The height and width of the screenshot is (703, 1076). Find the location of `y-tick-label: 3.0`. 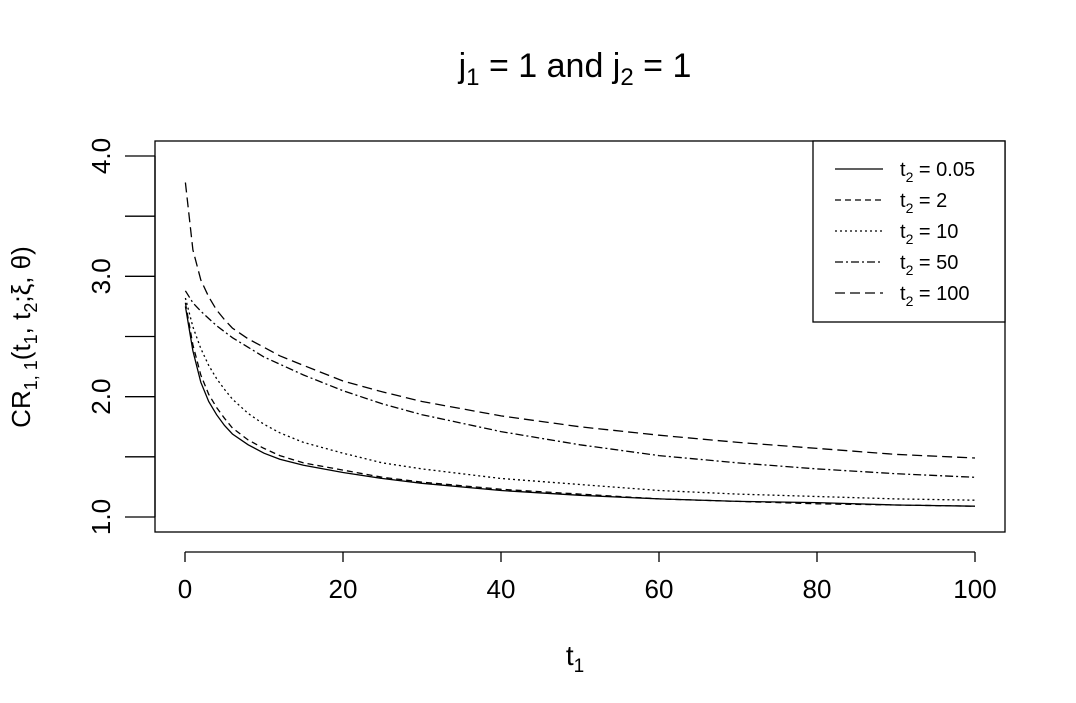

y-tick-label: 3.0 is located at coordinates (101, 276).